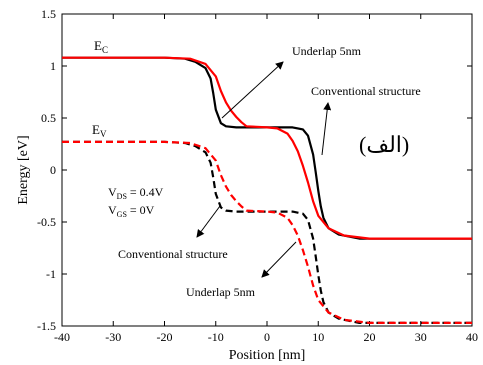  I want to click on conventional-bottom-label: Conventional structure, so click(173, 254).